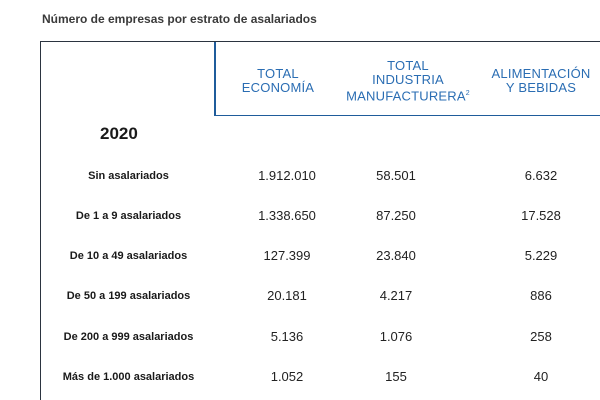 This screenshot has width=600, height=400. I want to click on cell-total-economia: 1.338.650, so click(287, 215).